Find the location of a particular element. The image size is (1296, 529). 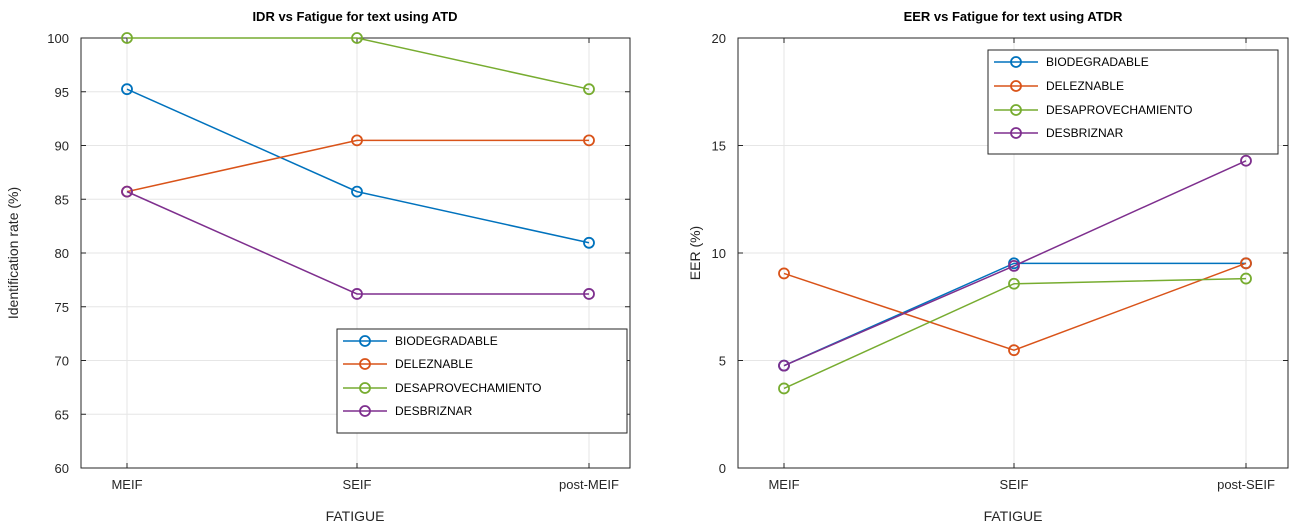

y-tick-label: 15 is located at coordinates (719, 146).